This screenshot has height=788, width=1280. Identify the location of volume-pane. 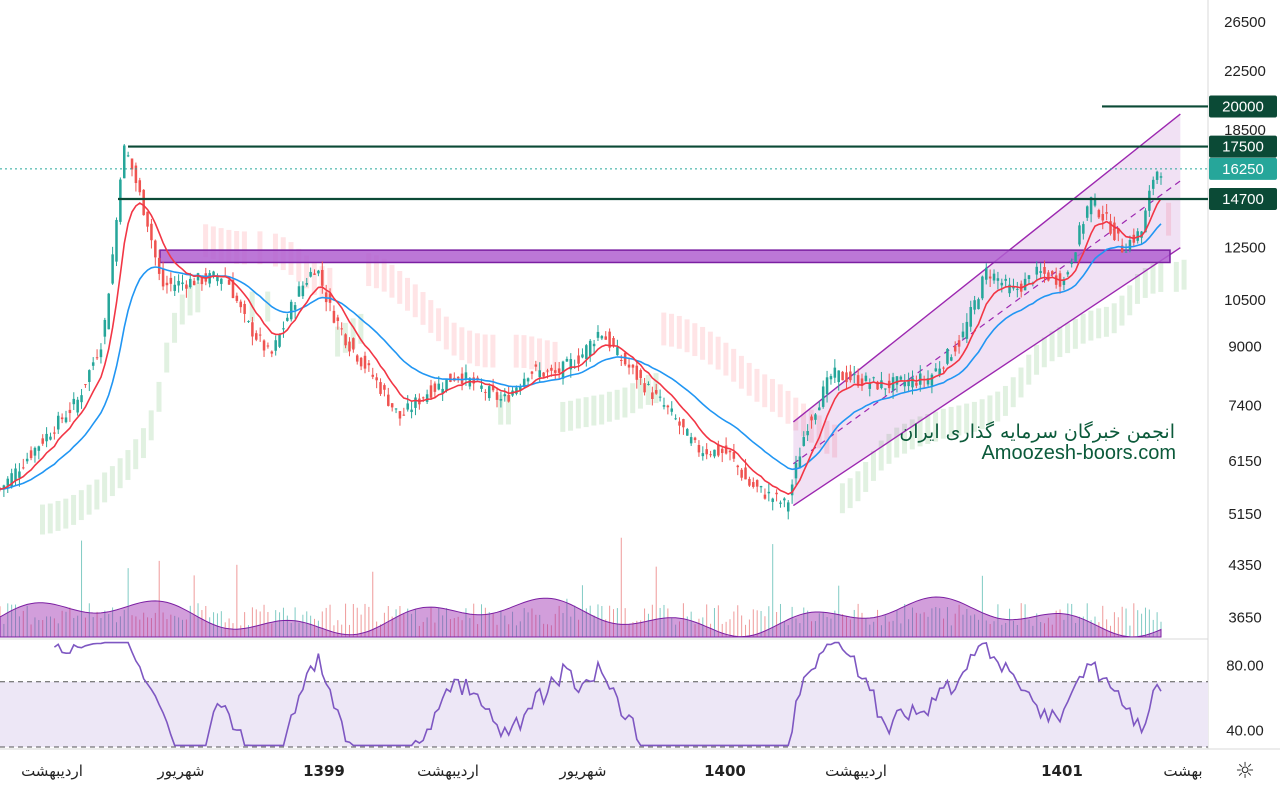
(581, 587).